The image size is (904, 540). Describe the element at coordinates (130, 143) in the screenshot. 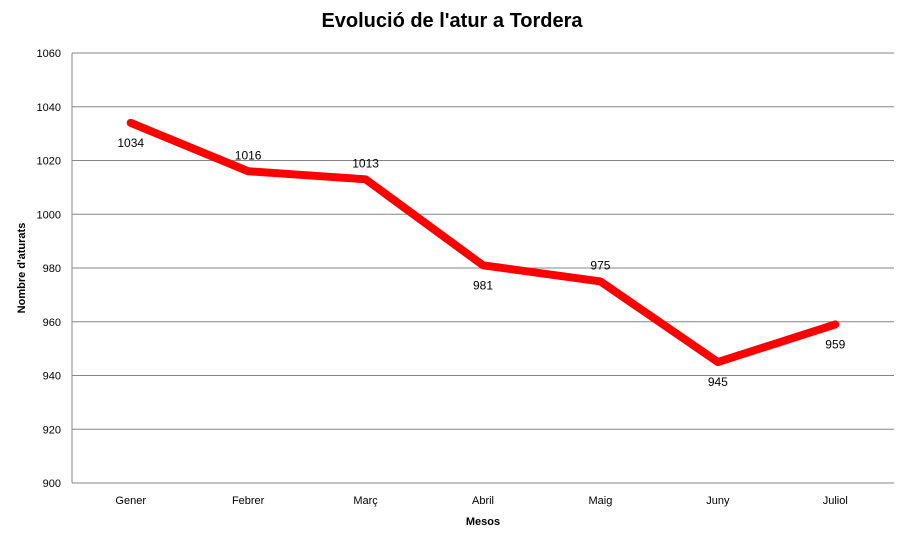

I see `data-label: 1034` at that location.